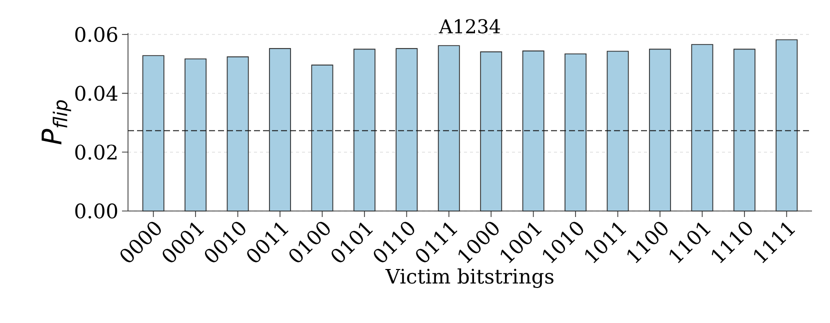 This screenshot has height=323, width=830. Describe the element at coordinates (96, 152) in the screenshot. I see `y-tick-label: 0.02` at that location.